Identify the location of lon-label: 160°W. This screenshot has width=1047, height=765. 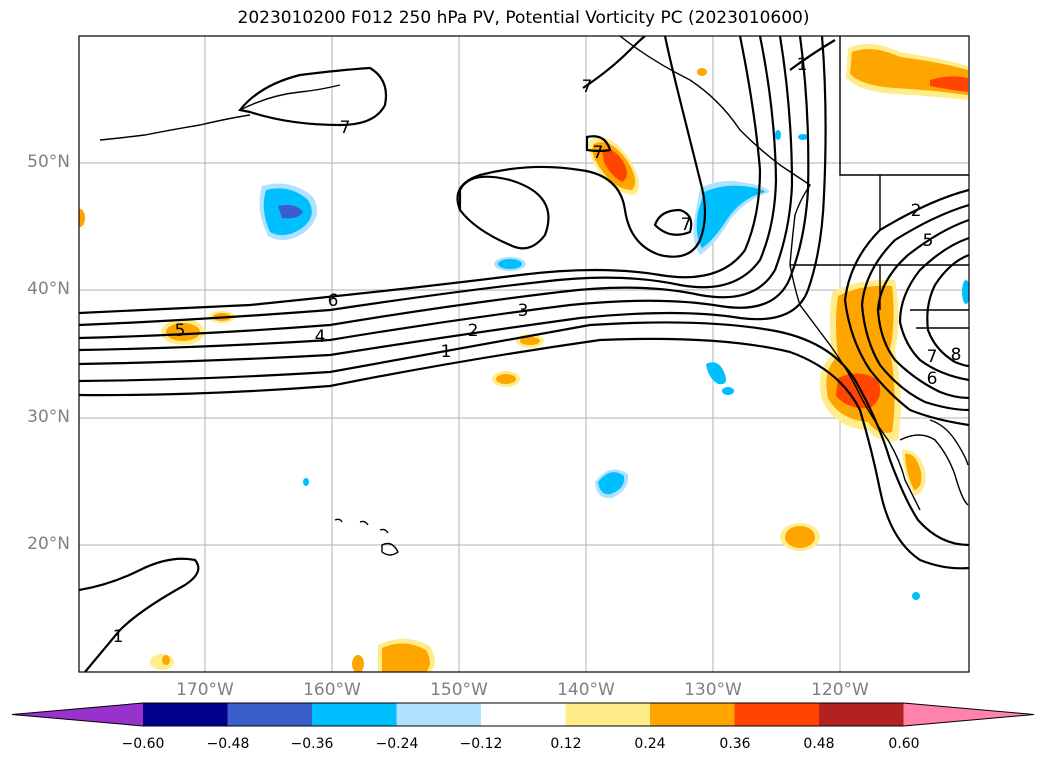
(332, 690).